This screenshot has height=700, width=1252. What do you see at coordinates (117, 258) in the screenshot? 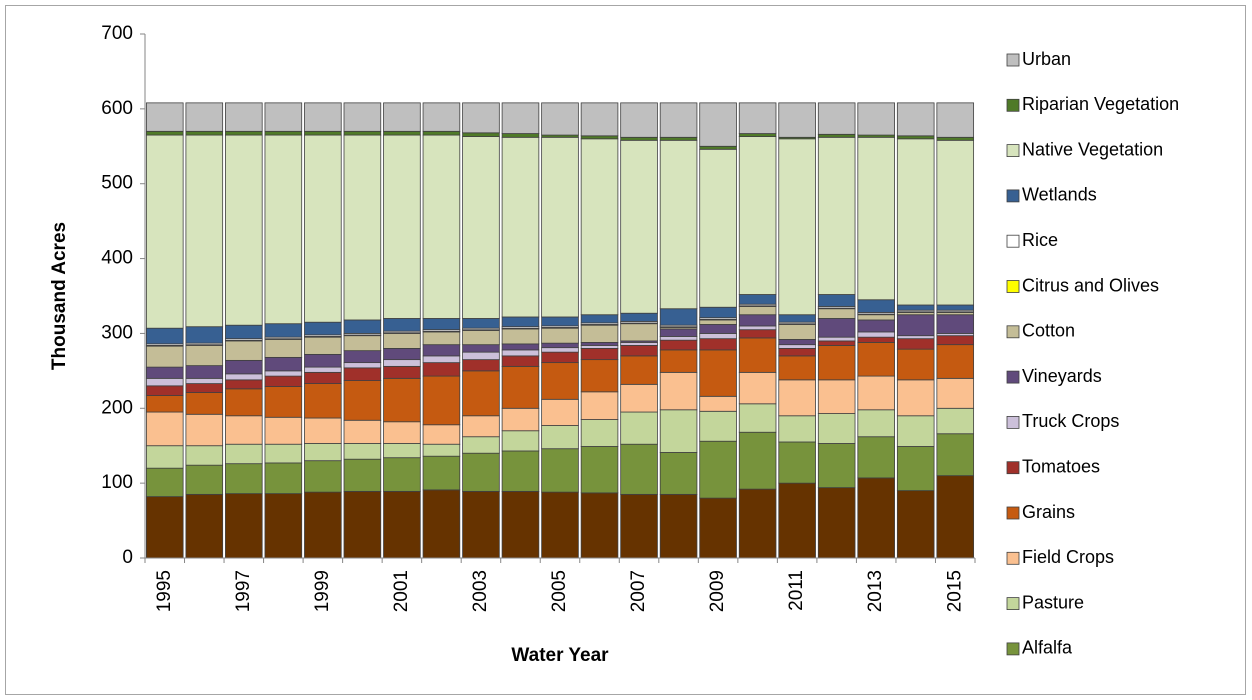
I see `y-tick-label: 400` at bounding box center [117, 258].